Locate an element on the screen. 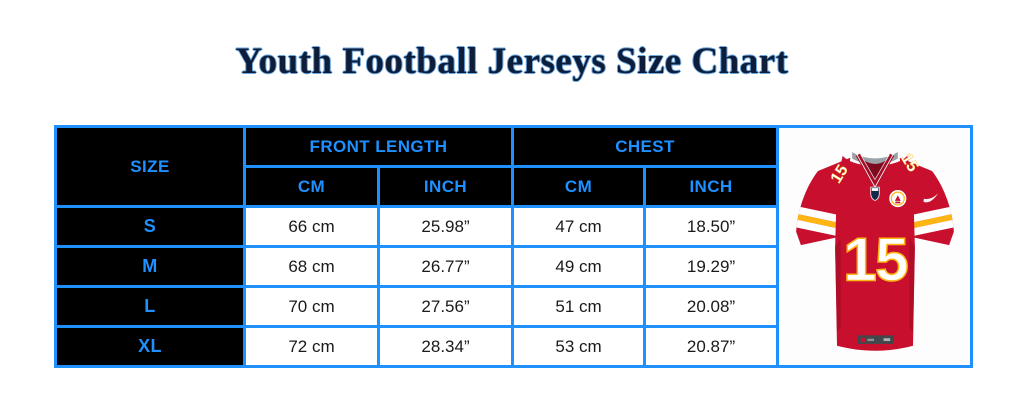 Image resolution: width=1024 pixels, height=418 pixels. front-length-inch-value: 25.98” is located at coordinates (445, 226).